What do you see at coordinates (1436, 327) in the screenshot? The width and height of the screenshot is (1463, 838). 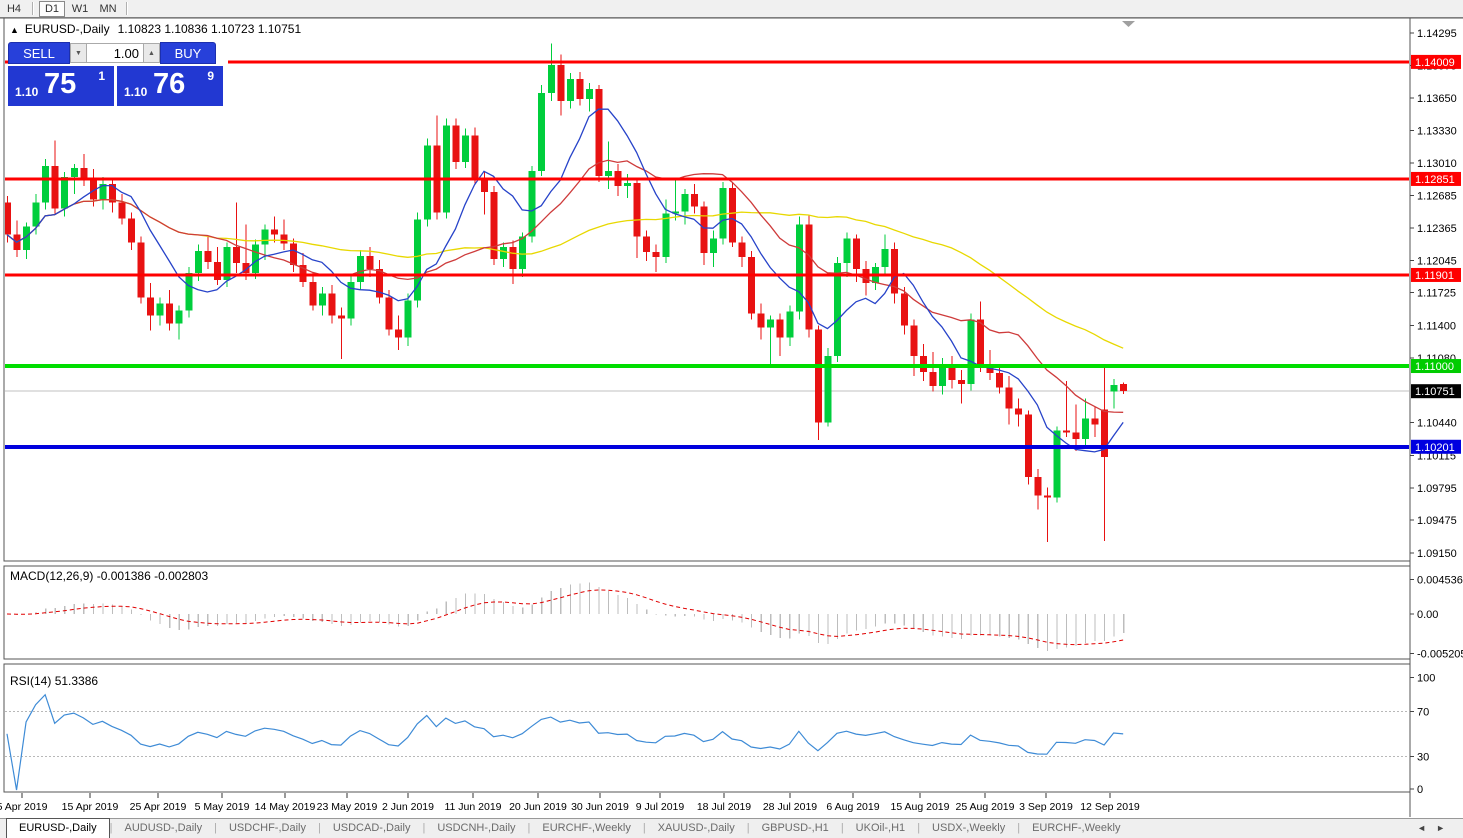 I see `price-tick-label: 1.11400` at bounding box center [1436, 327].